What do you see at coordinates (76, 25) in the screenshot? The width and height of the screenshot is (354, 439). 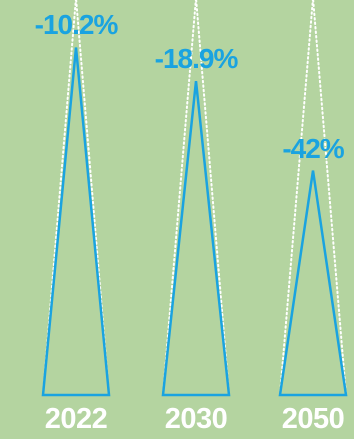 I see `value-label-2022: -10.2%` at bounding box center [76, 25].